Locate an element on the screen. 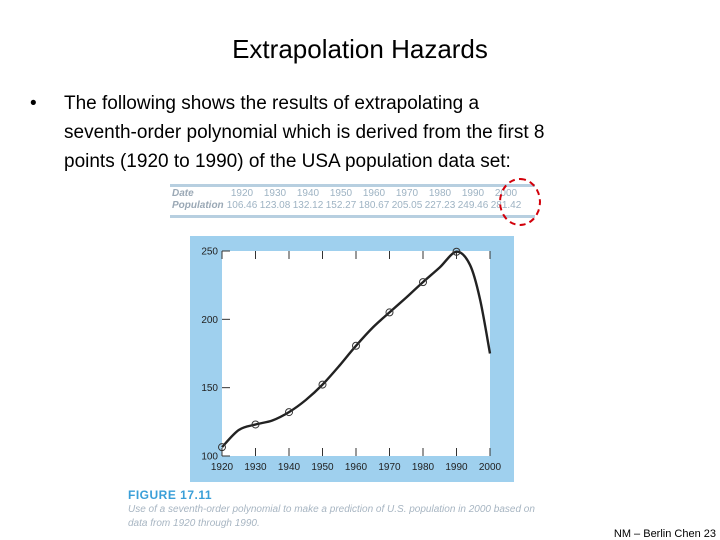  x-tick-label: 1980 is located at coordinates (423, 467).